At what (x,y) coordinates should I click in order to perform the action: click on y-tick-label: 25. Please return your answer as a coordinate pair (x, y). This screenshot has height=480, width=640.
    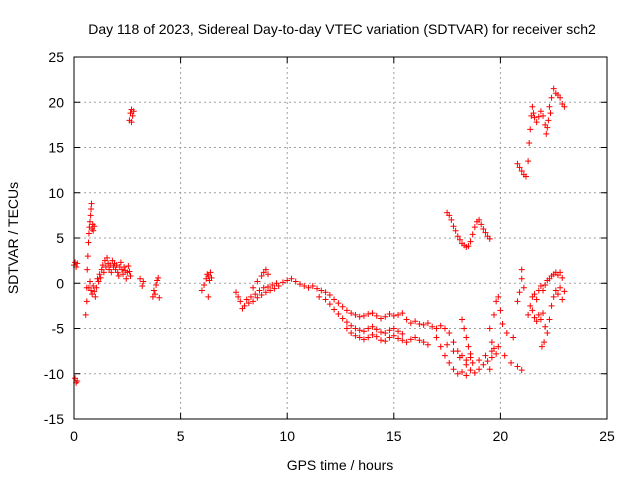
    Looking at the image, I should click on (56, 57).